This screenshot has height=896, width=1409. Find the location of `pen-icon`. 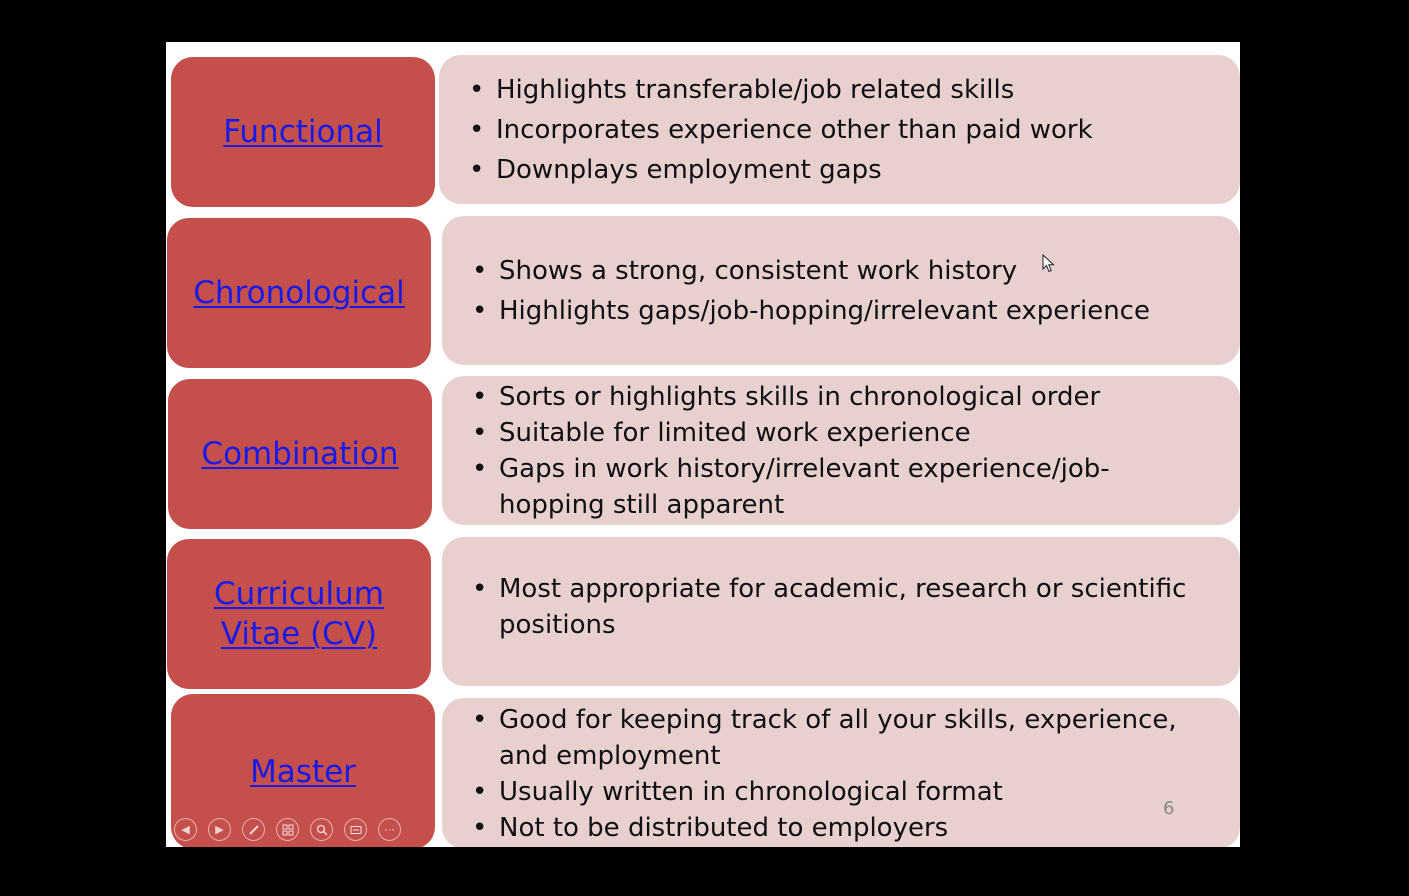

pen-icon is located at coordinates (253, 829).